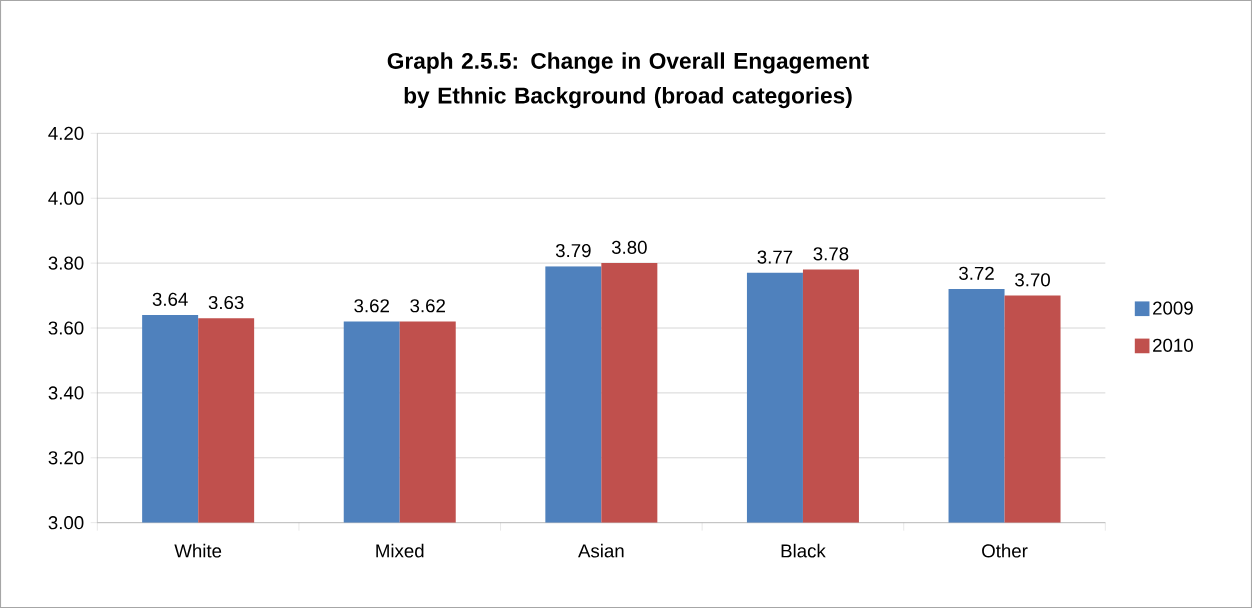 The height and width of the screenshot is (608, 1252). Describe the element at coordinates (976, 273) in the screenshot. I see `data-label: 3.72` at that location.